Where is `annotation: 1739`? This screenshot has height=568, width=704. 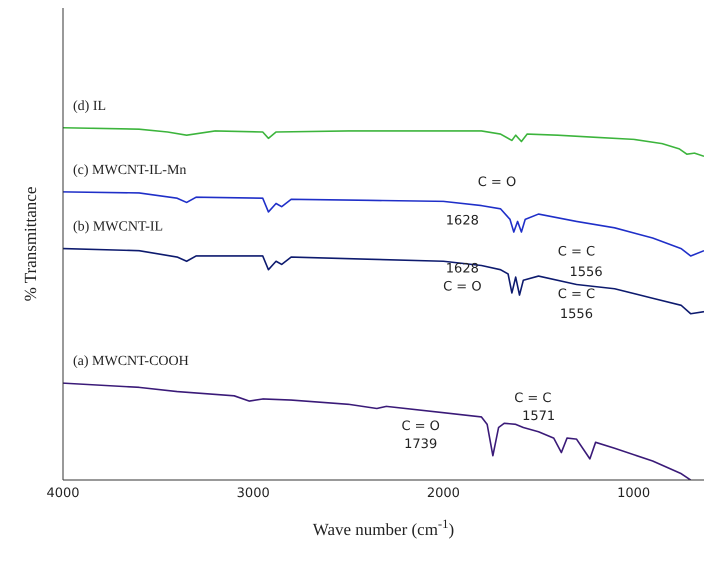 annotation: 1739 is located at coordinates (421, 444).